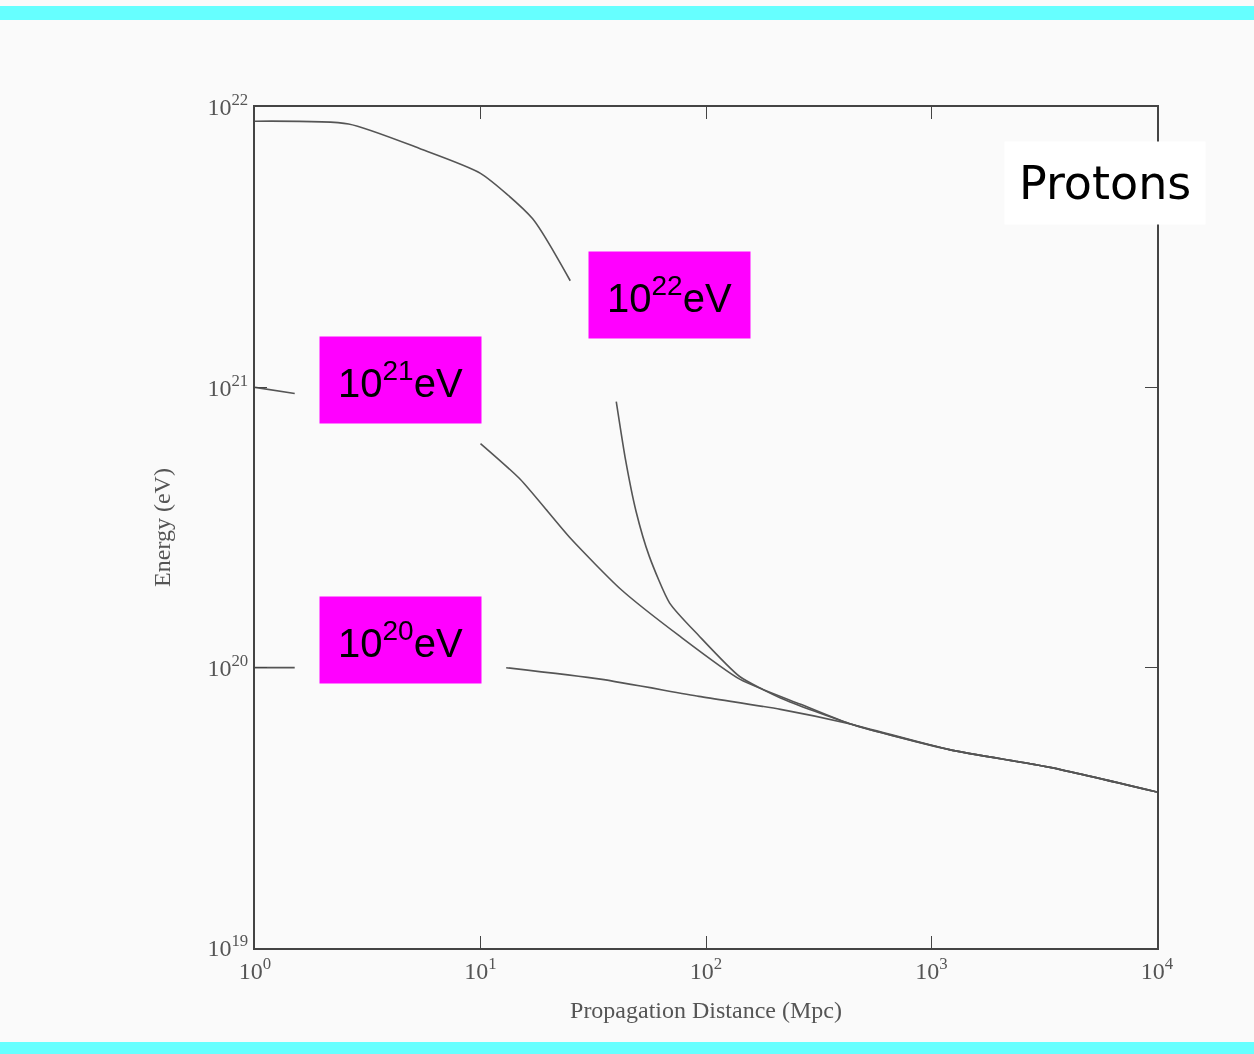 The width and height of the screenshot is (1254, 1054). What do you see at coordinates (669, 295) in the screenshot?
I see `series-label: 10$^{22}$eV` at bounding box center [669, 295].